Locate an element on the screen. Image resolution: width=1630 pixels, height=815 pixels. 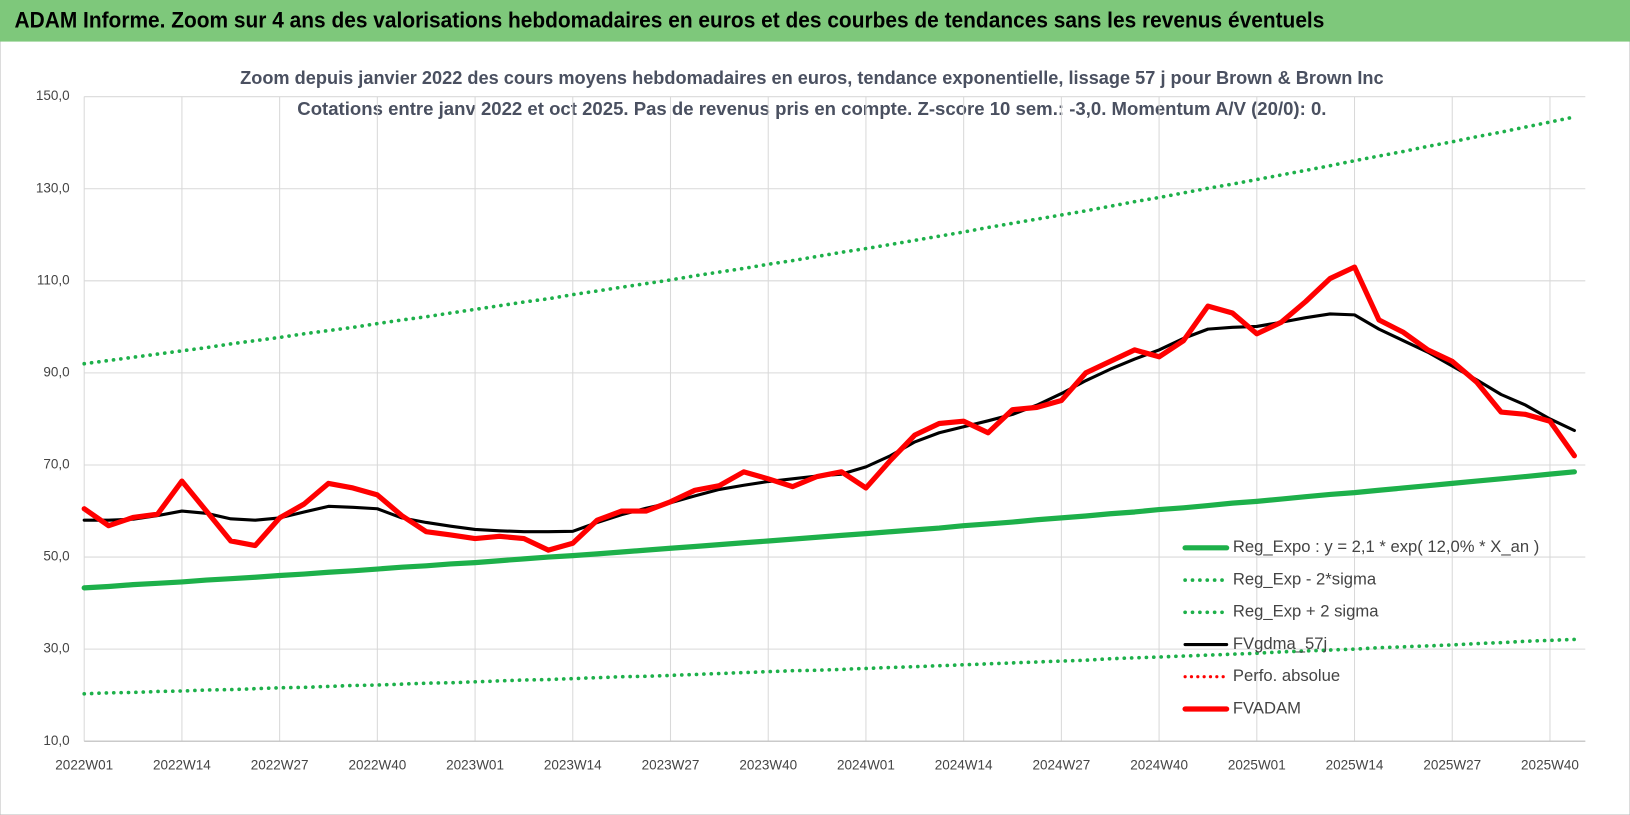
y-tick-label: 50,0 is located at coordinates (56, 556).